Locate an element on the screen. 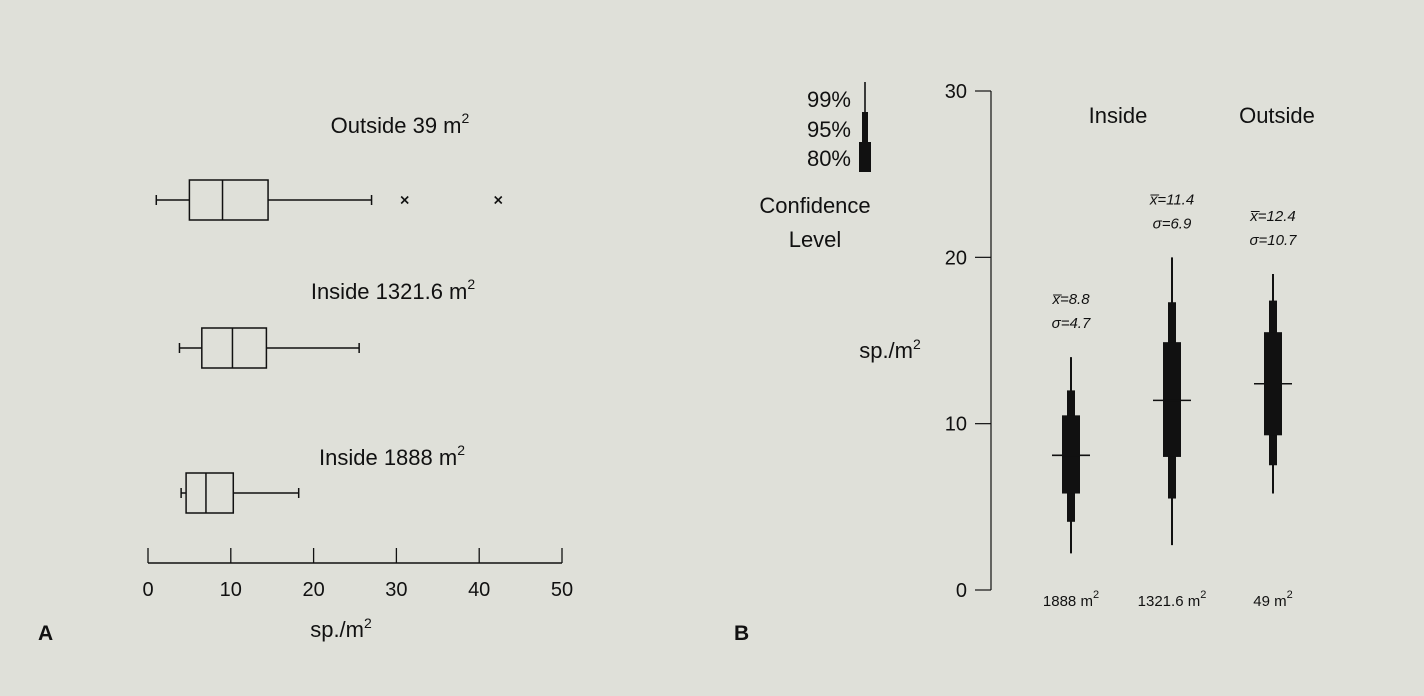  x-tick-label: 30 is located at coordinates (396, 590).